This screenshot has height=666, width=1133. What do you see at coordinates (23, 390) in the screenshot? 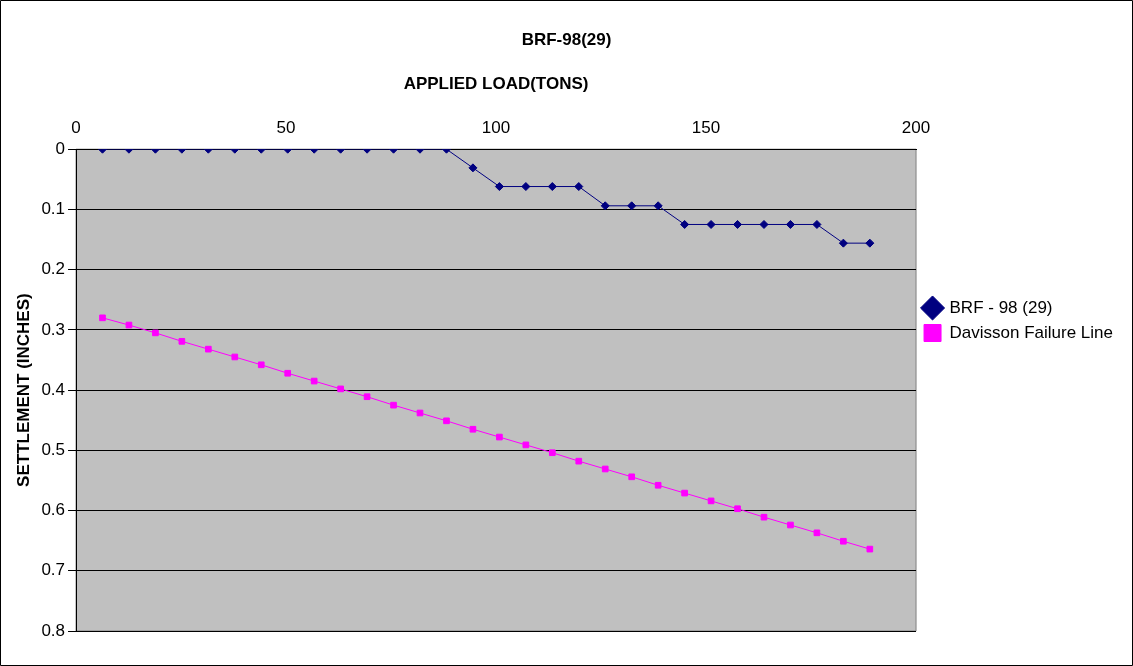
I see `y-axis-title: SETTLEMENT (INCHES)` at bounding box center [23, 390].